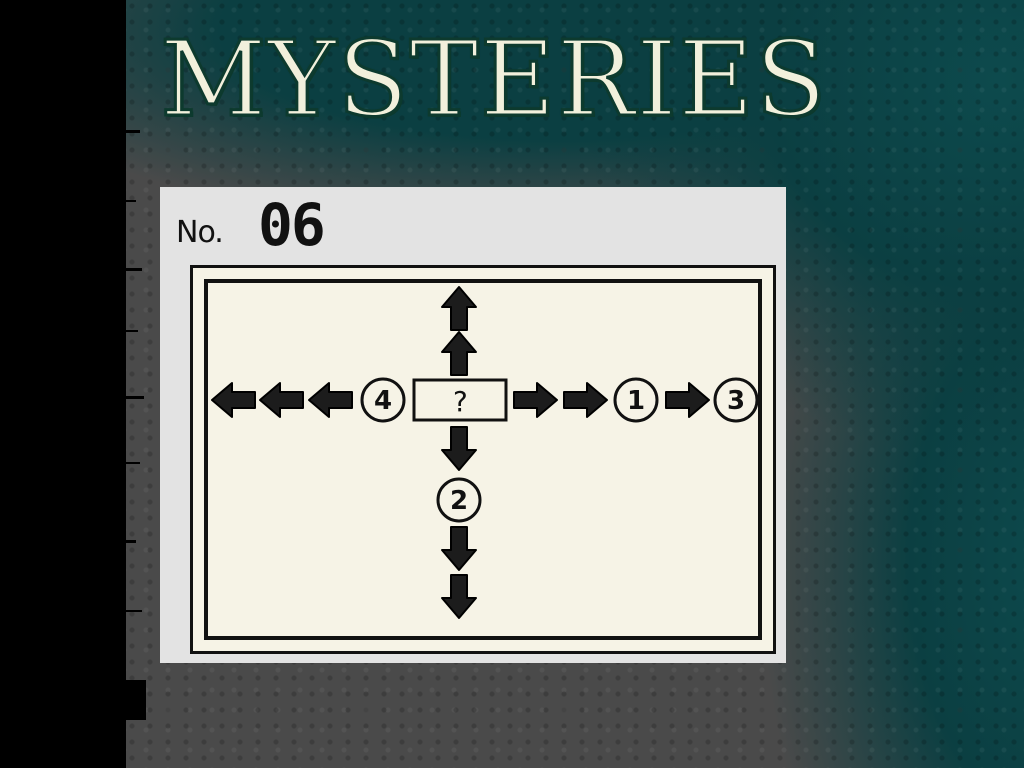 This screenshot has height=768, width=1024. I want to click on mystery-number: 06, so click(292, 225).